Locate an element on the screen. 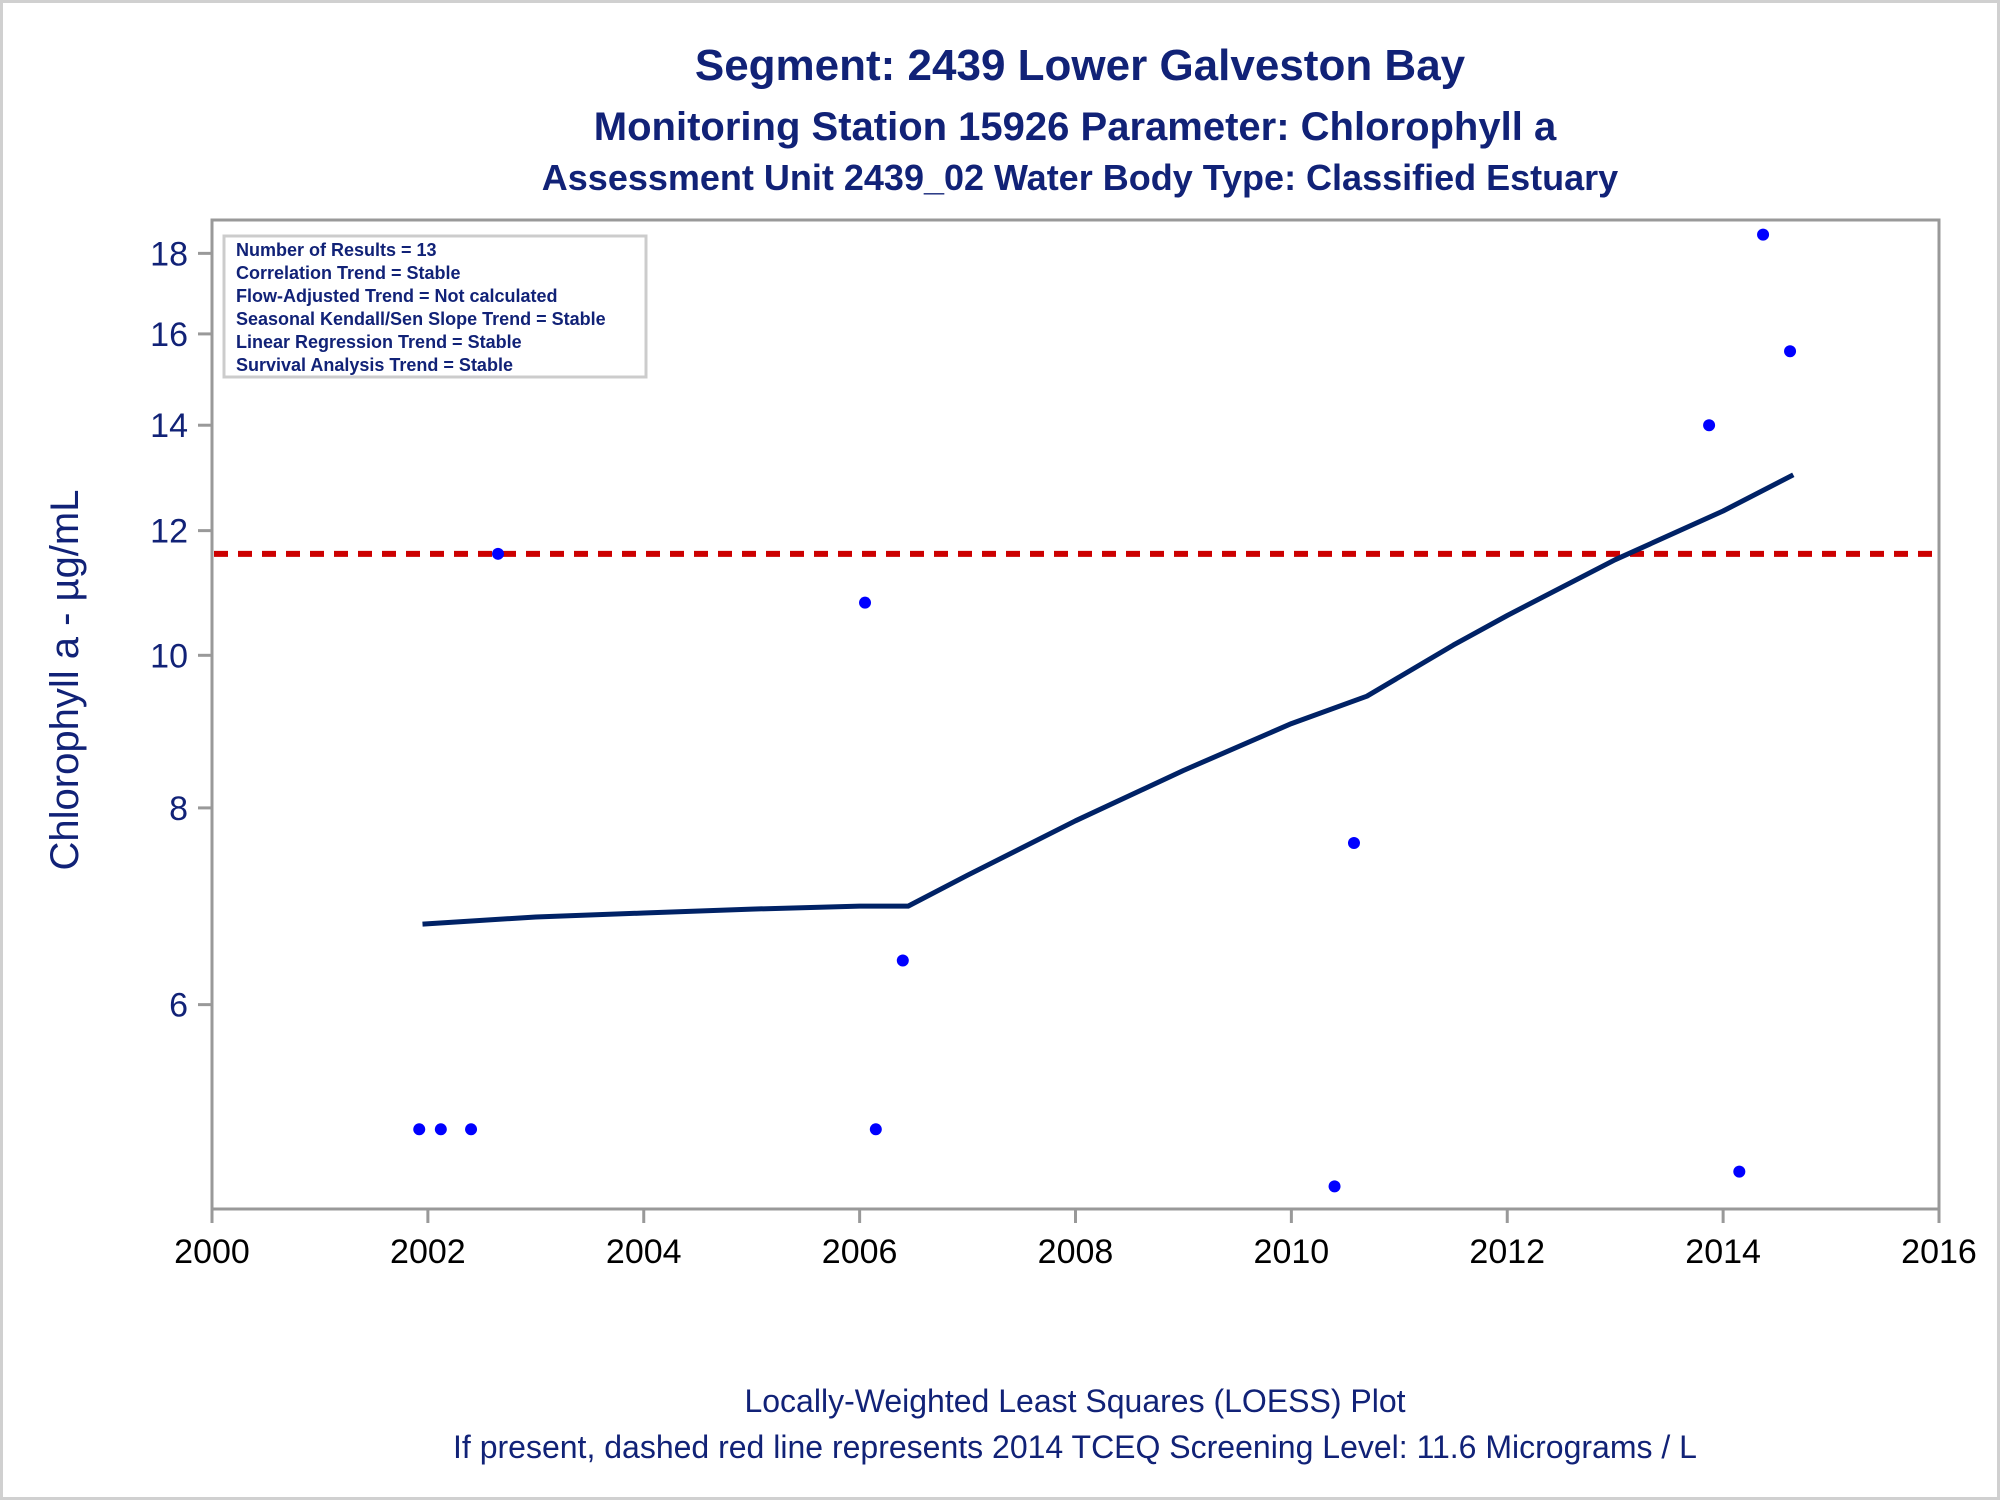 The width and height of the screenshot is (2000, 1500). stats-line-2: Correlation Trend = Stable is located at coordinates (348, 273).